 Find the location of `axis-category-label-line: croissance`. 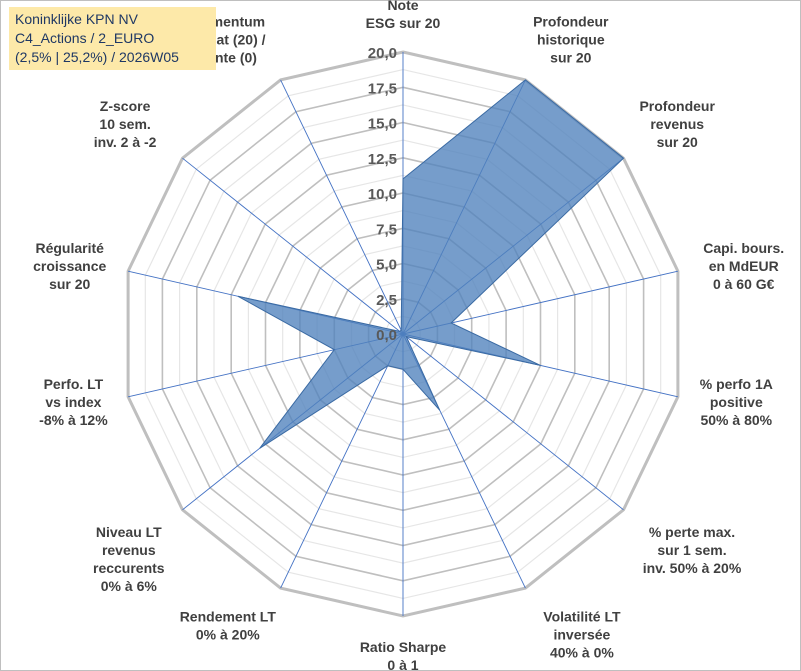

axis-category-label-line: croissance is located at coordinates (69, 266).